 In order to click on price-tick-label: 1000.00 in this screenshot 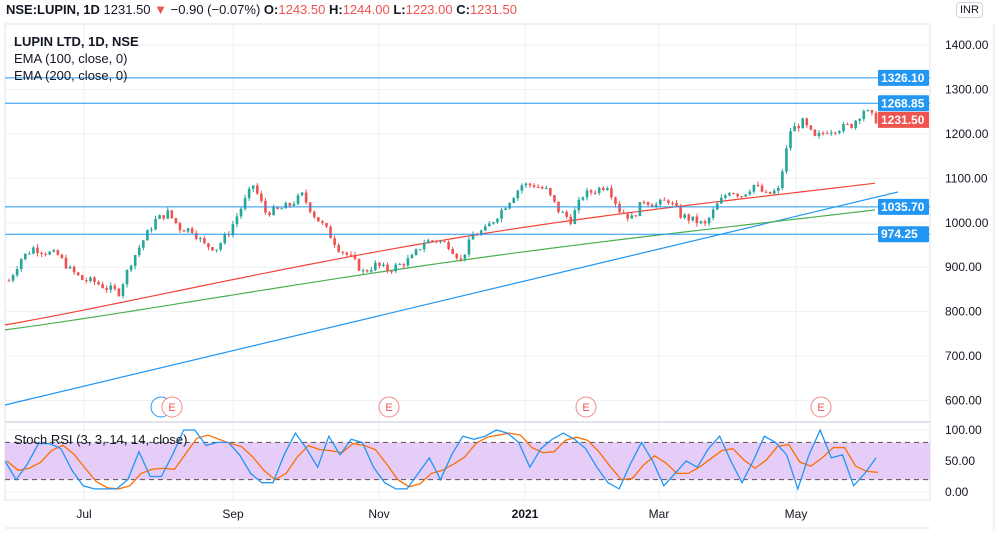, I will do `click(967, 223)`.